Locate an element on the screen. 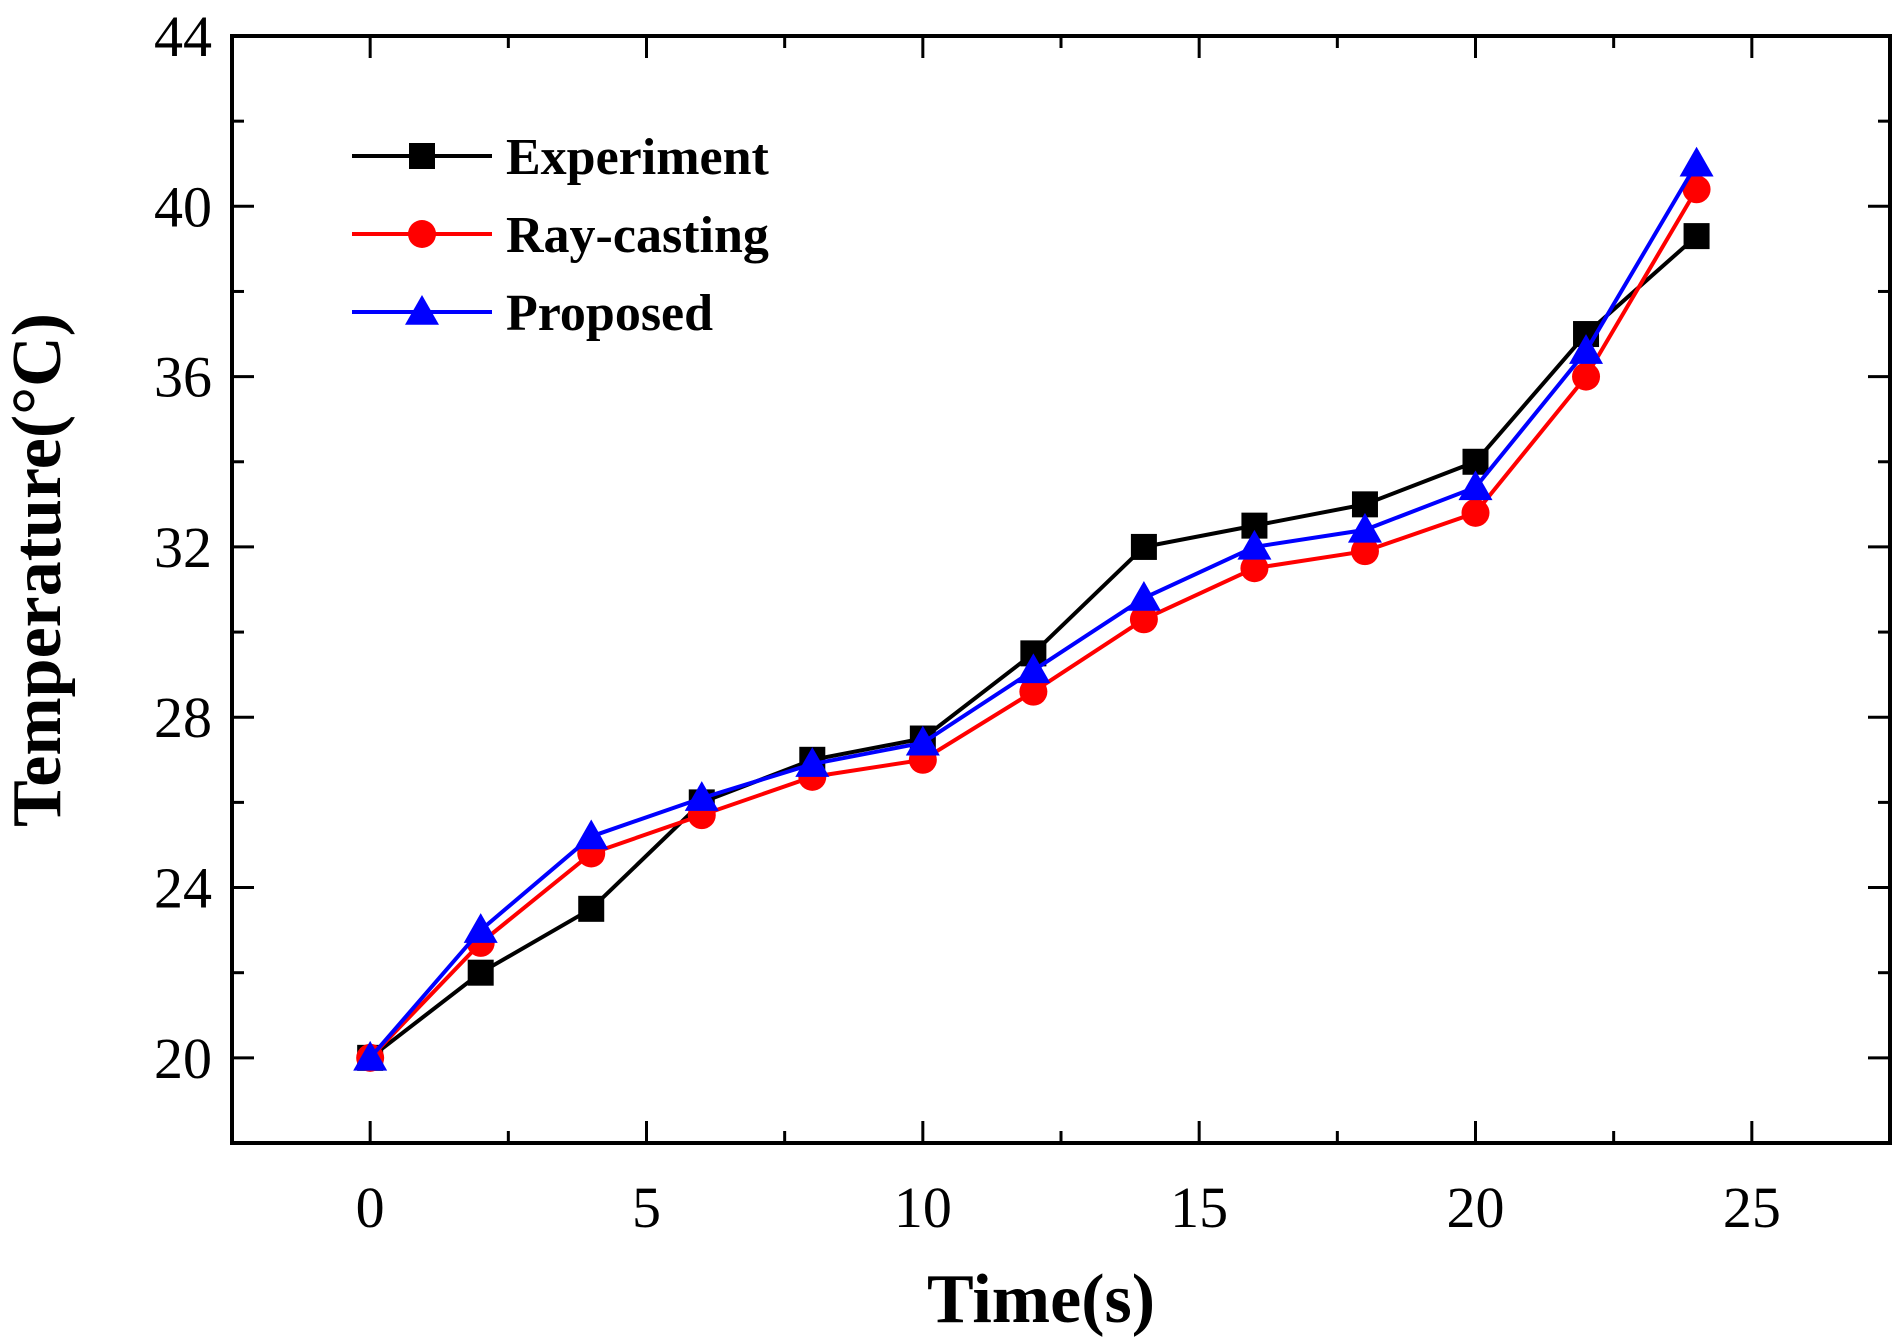  y-axis-title: Temperature(°C) is located at coordinates (38, 570).